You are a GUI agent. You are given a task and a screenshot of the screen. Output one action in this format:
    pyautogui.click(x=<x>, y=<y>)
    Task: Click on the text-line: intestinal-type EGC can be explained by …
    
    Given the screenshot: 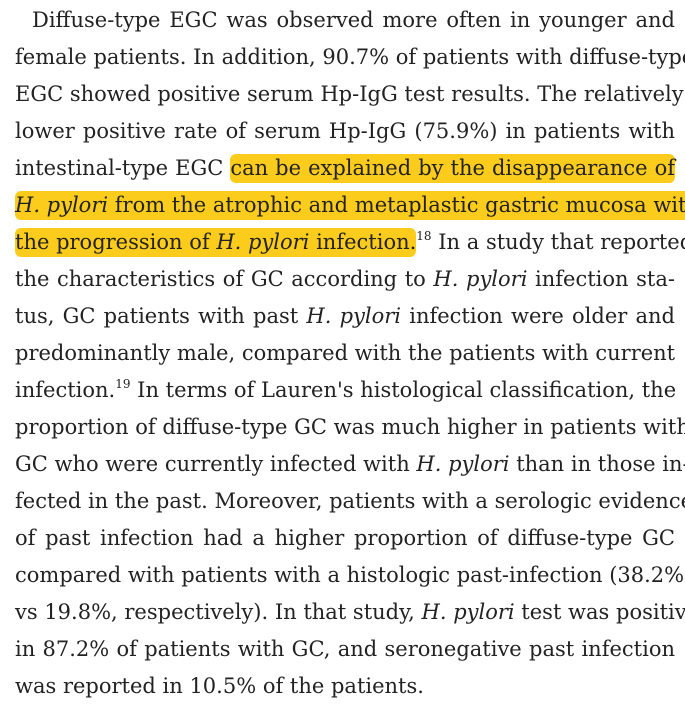 What is the action you would take?
    pyautogui.click(x=345, y=168)
    